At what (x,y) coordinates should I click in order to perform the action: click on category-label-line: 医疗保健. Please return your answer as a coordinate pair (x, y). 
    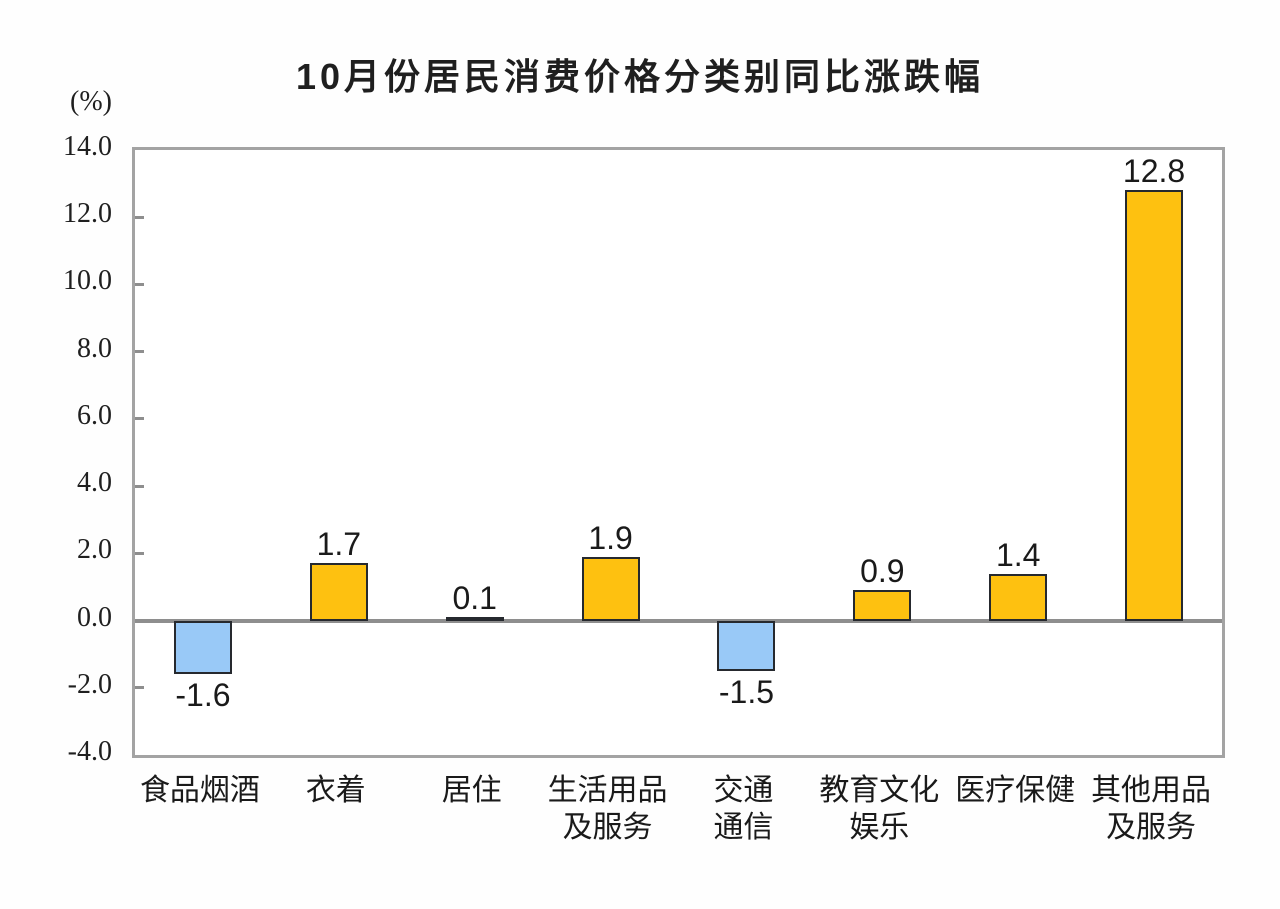
    Looking at the image, I should click on (1015, 790).